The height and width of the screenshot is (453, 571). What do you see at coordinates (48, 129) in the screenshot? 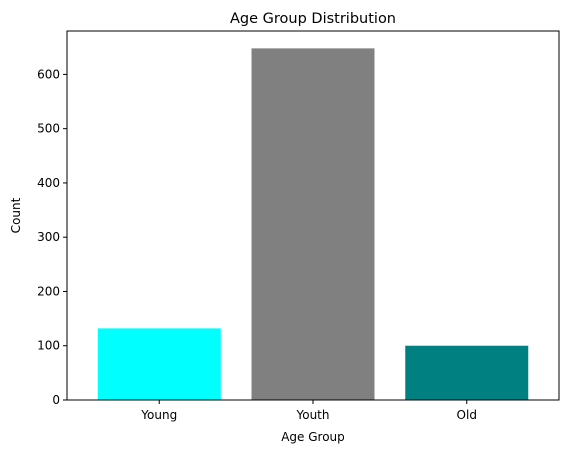
I see `y-tick-label: 500` at bounding box center [48, 129].